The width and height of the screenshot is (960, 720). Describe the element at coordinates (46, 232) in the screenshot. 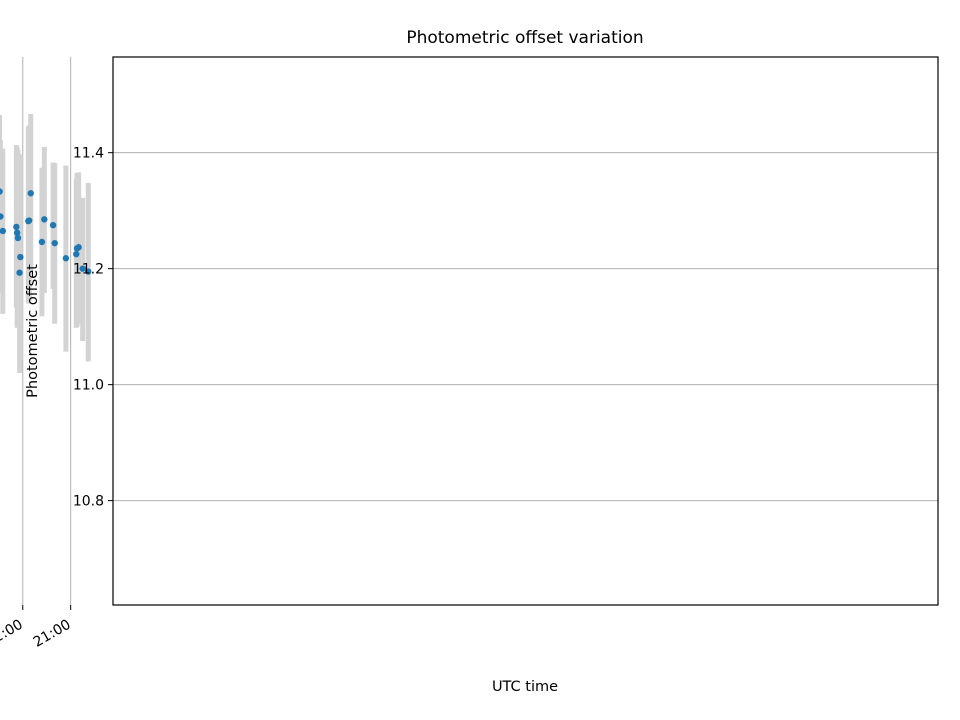

I see `data-points` at that location.